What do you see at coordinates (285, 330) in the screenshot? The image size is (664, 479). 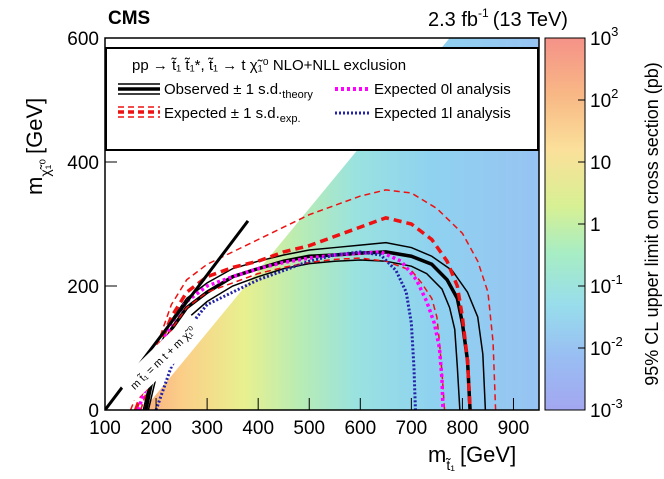 I see `contour-expected-1l-analysis` at bounding box center [285, 330].